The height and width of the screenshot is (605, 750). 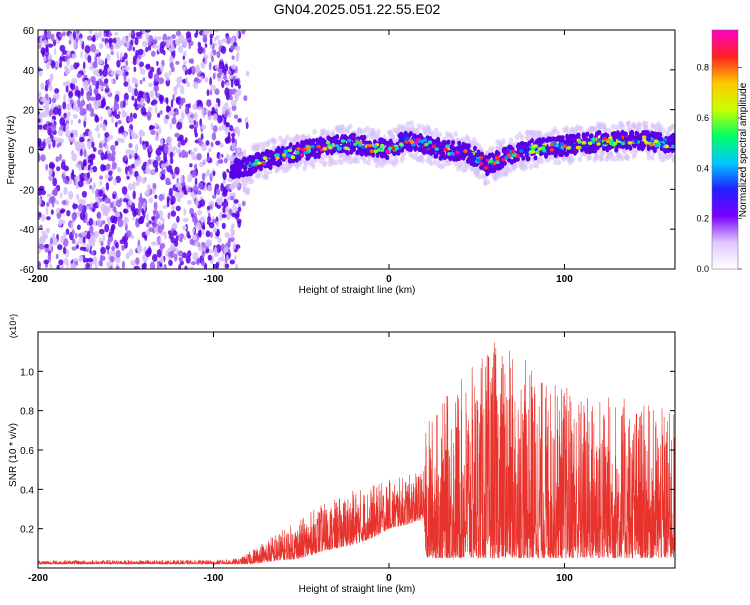 What do you see at coordinates (702, 68) in the screenshot?
I see `colorbar-tick-label: 0.8` at bounding box center [702, 68].